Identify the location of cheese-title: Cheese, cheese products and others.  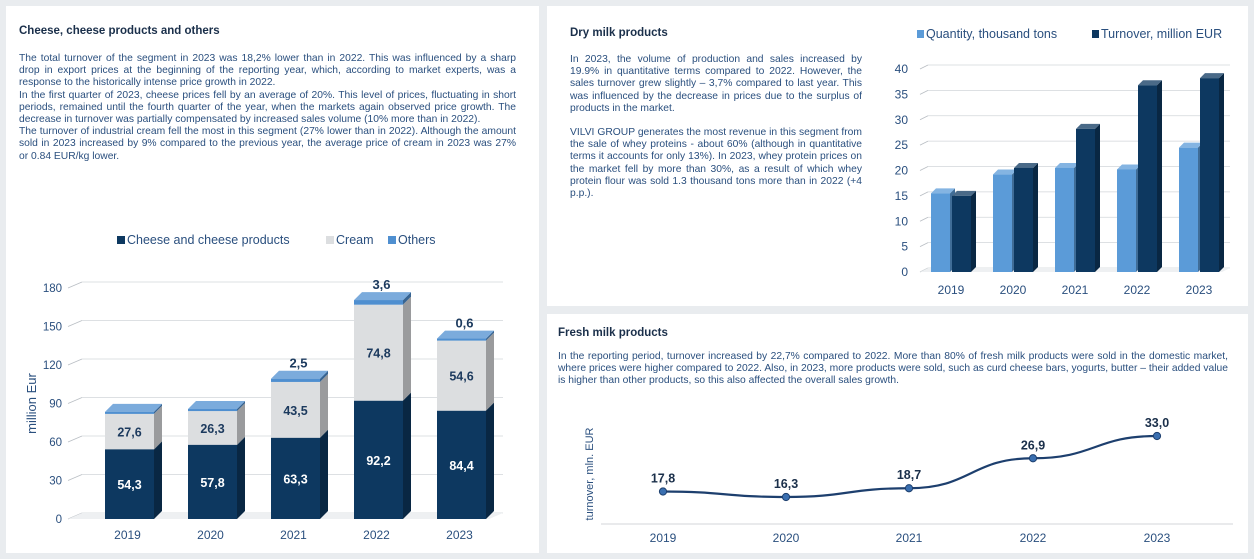
(119, 31).